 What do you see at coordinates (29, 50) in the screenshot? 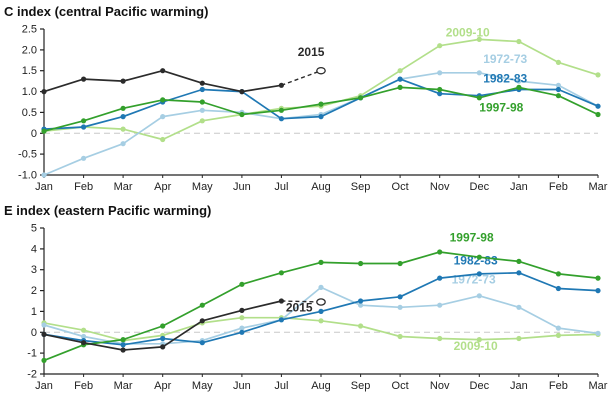
I see `y-tick-label: 2.0` at bounding box center [29, 50].